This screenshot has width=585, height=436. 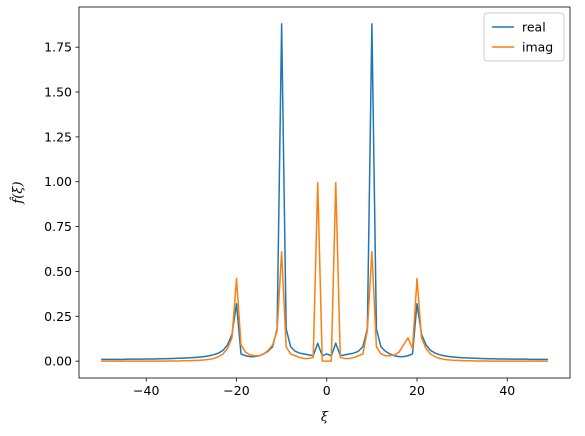 I want to click on y-tick-label: 0.50, so click(x=58, y=271).